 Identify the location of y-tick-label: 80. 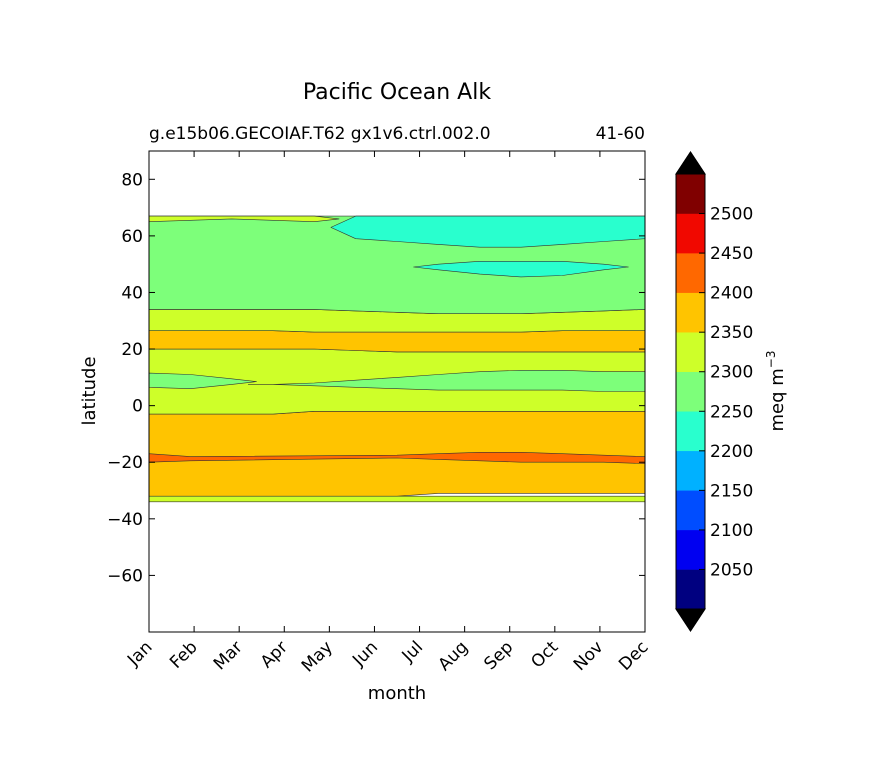
(132, 180).